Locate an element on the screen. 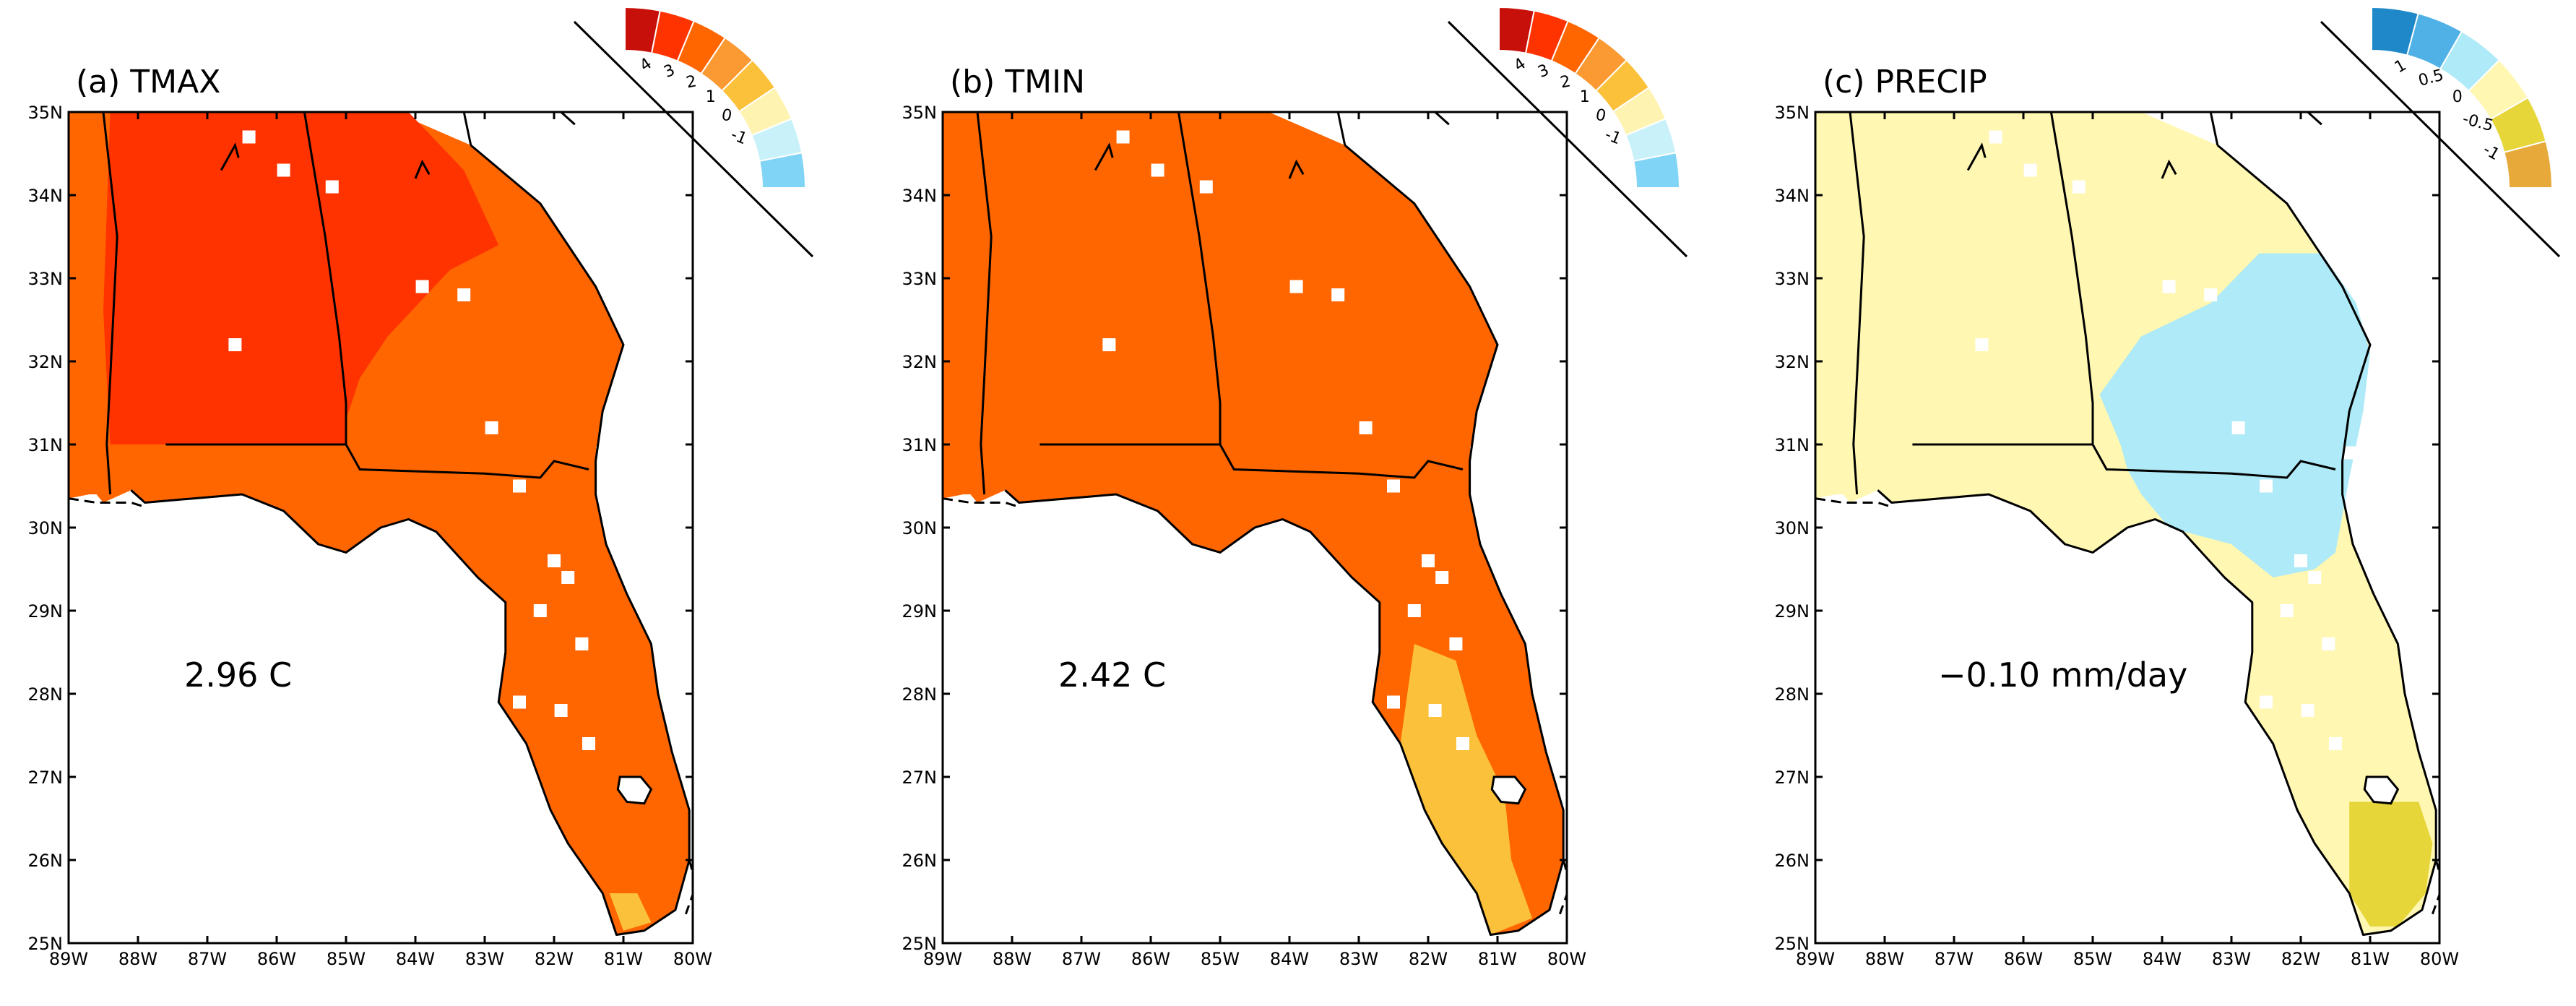 The width and height of the screenshot is (2576, 1006). lon-tick-label: 87W is located at coordinates (1954, 959).